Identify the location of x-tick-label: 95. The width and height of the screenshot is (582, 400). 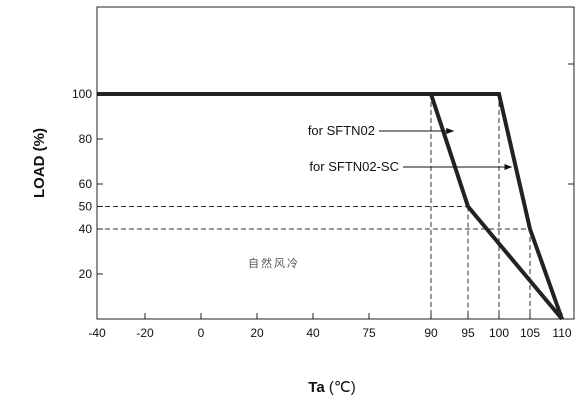
(468, 333).